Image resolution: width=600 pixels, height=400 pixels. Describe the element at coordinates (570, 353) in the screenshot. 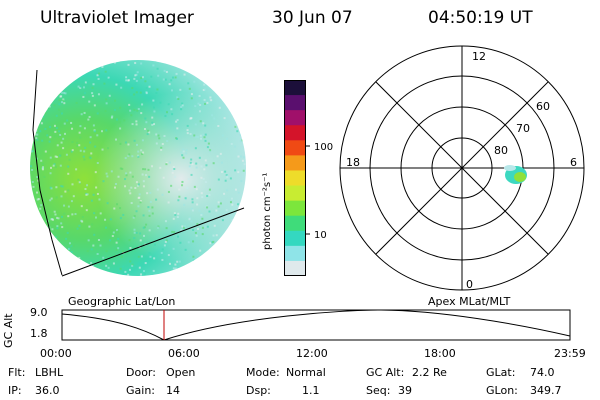

I see `x-tick-2359: 23:59` at that location.